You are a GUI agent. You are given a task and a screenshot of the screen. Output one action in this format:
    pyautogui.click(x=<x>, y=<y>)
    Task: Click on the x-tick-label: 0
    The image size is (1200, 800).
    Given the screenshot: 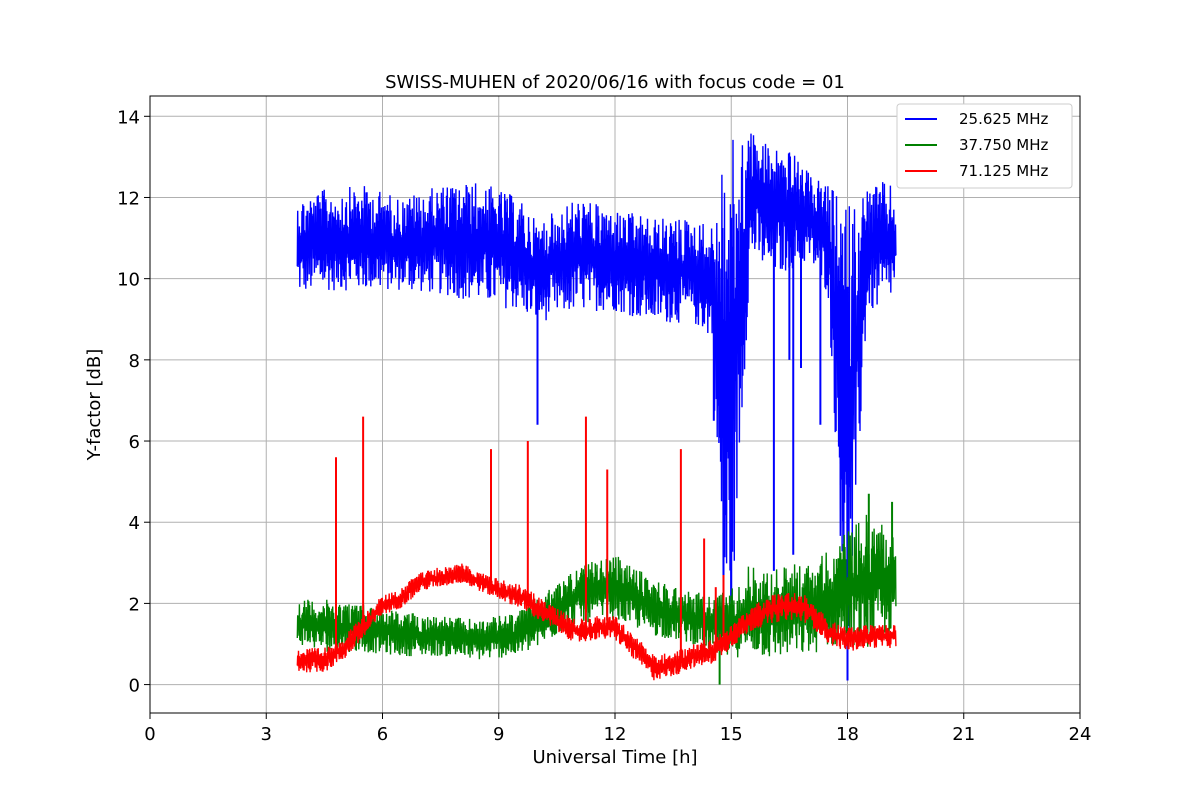 What is the action you would take?
    pyautogui.click(x=149, y=734)
    